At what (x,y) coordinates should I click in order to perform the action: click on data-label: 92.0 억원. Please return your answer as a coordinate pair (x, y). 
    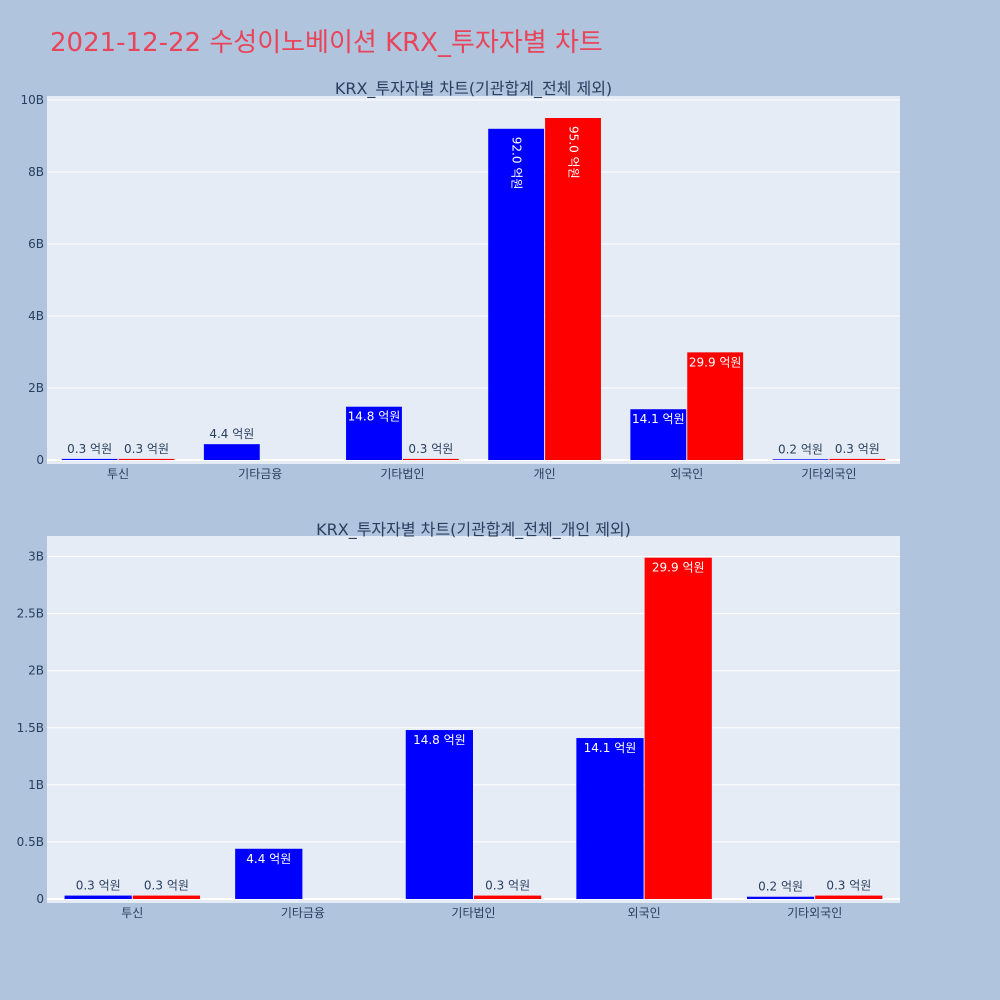
    Looking at the image, I should click on (517, 163).